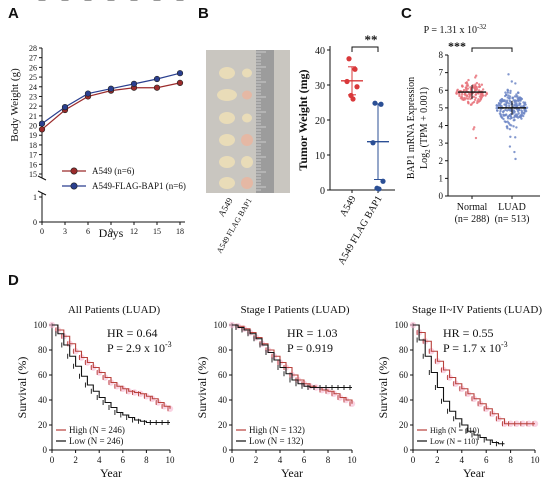 The height and width of the screenshot is (503, 550). What do you see at coordinates (180, 231) in the screenshot?
I see `panel-a-xtick-label: 18` at bounding box center [180, 231].